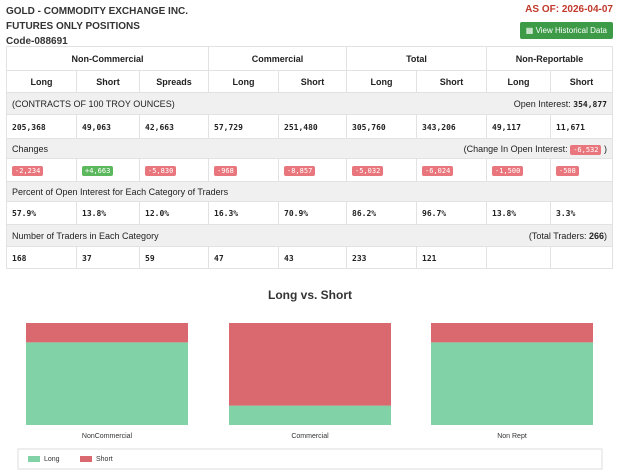 The width and height of the screenshot is (625, 473). I want to click on historical-button: ▦ View Historical Data, so click(566, 30).